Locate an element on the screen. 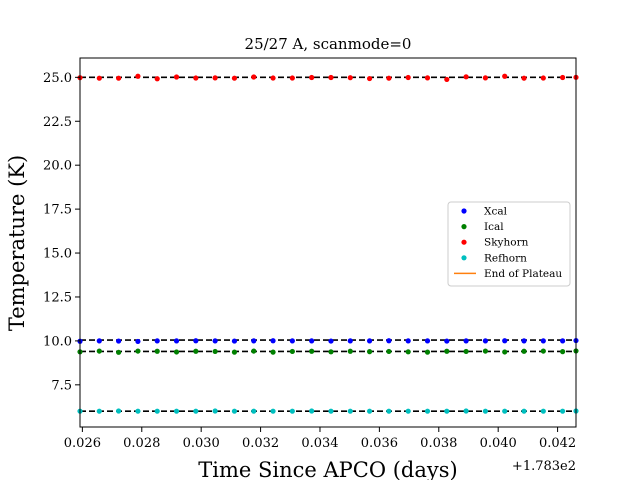  legend-label: Xcal is located at coordinates (496, 212).